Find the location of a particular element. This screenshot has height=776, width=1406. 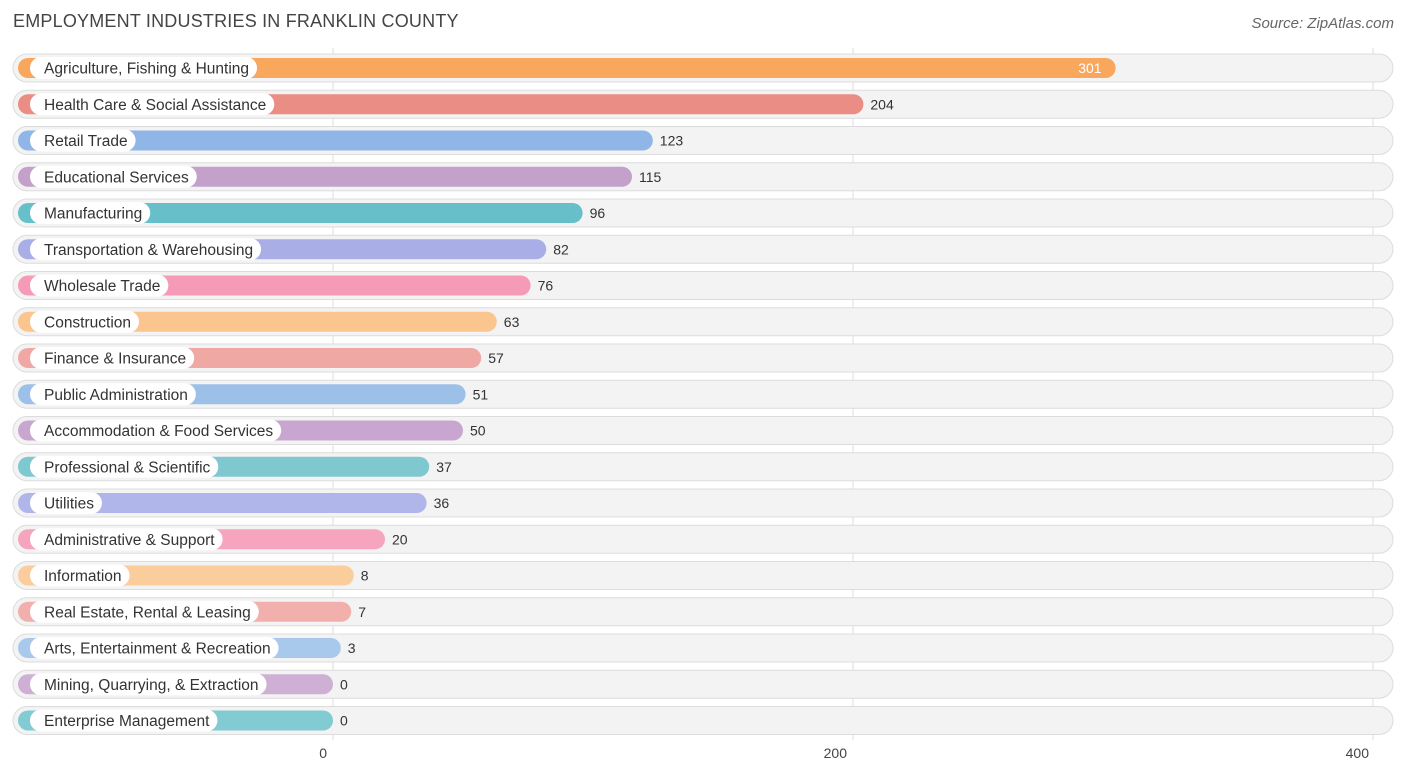

bar-row: Accommodation & Food Services 50 is located at coordinates (703, 430).